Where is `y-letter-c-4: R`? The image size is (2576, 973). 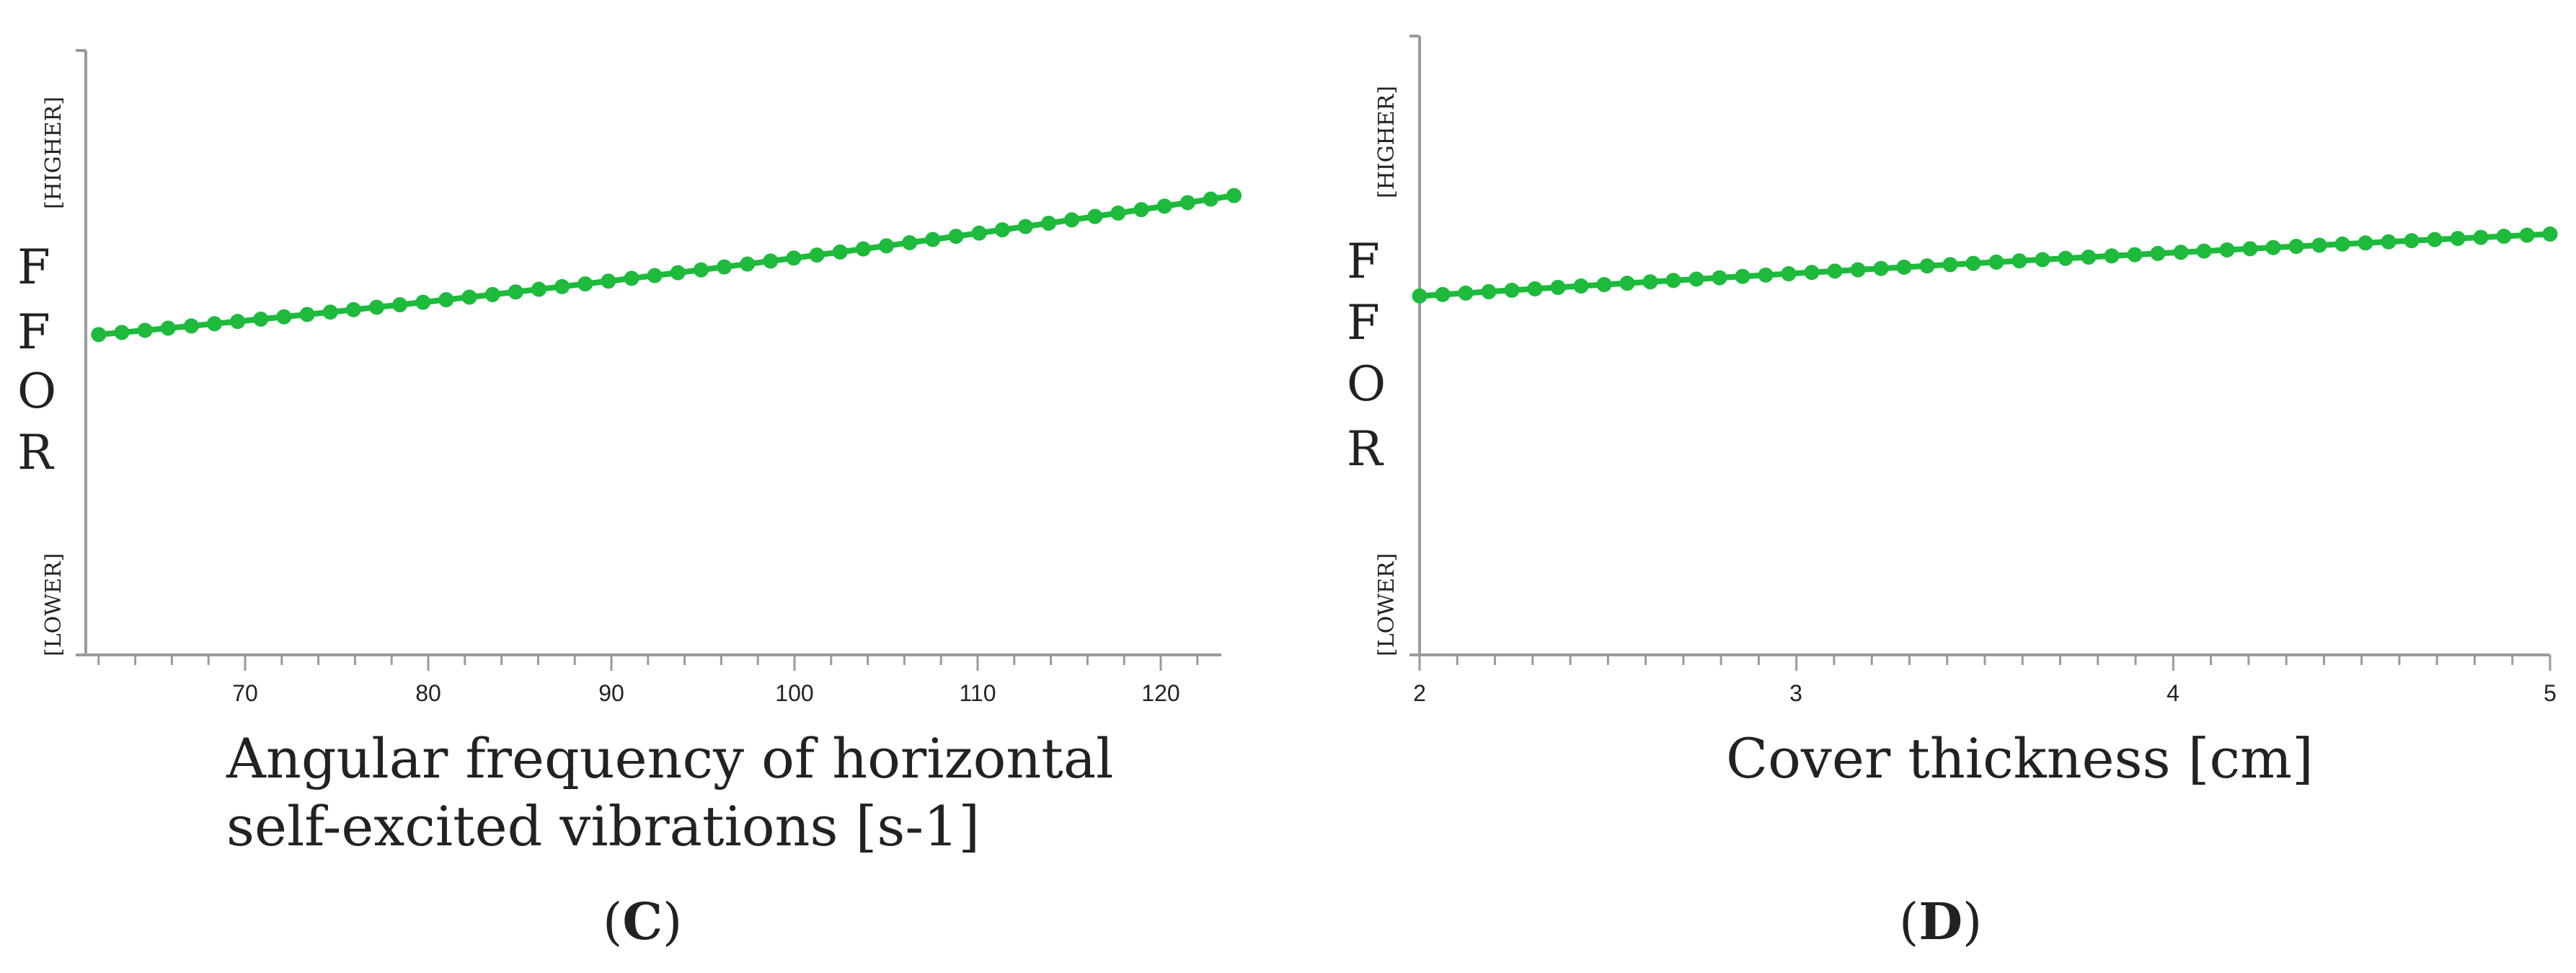 y-letter-c-4: R is located at coordinates (36, 452).